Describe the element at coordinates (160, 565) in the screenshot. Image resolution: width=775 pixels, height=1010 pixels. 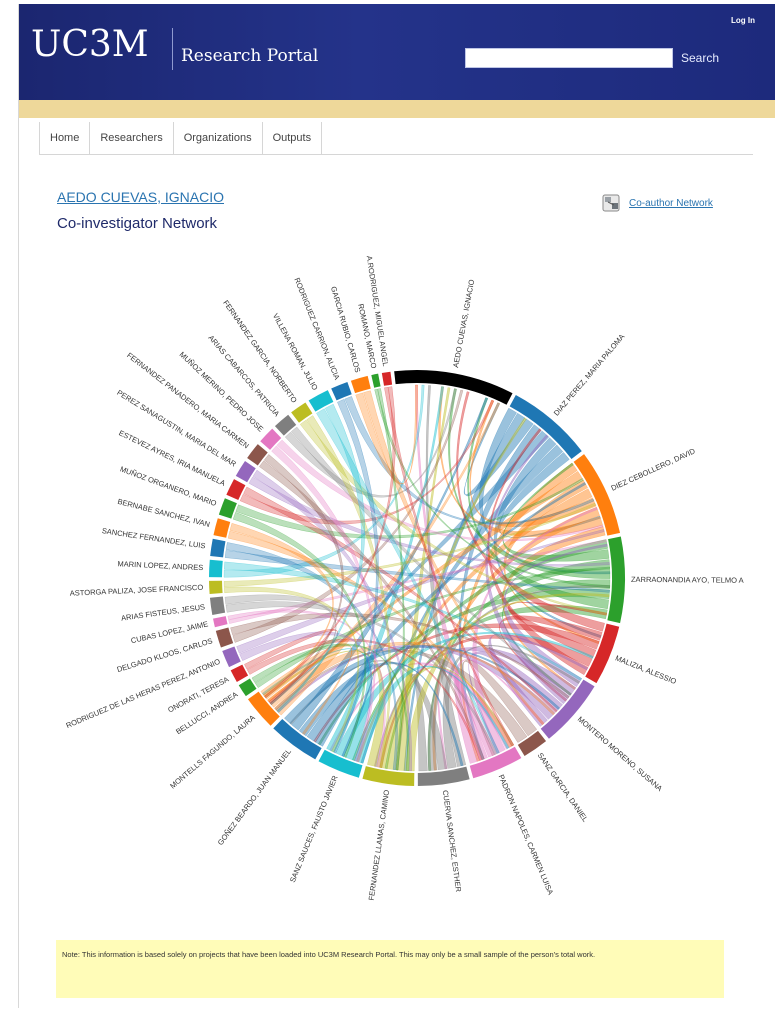
I see `chord-label-20: MARIN LOPEZ, ANDRES` at that location.